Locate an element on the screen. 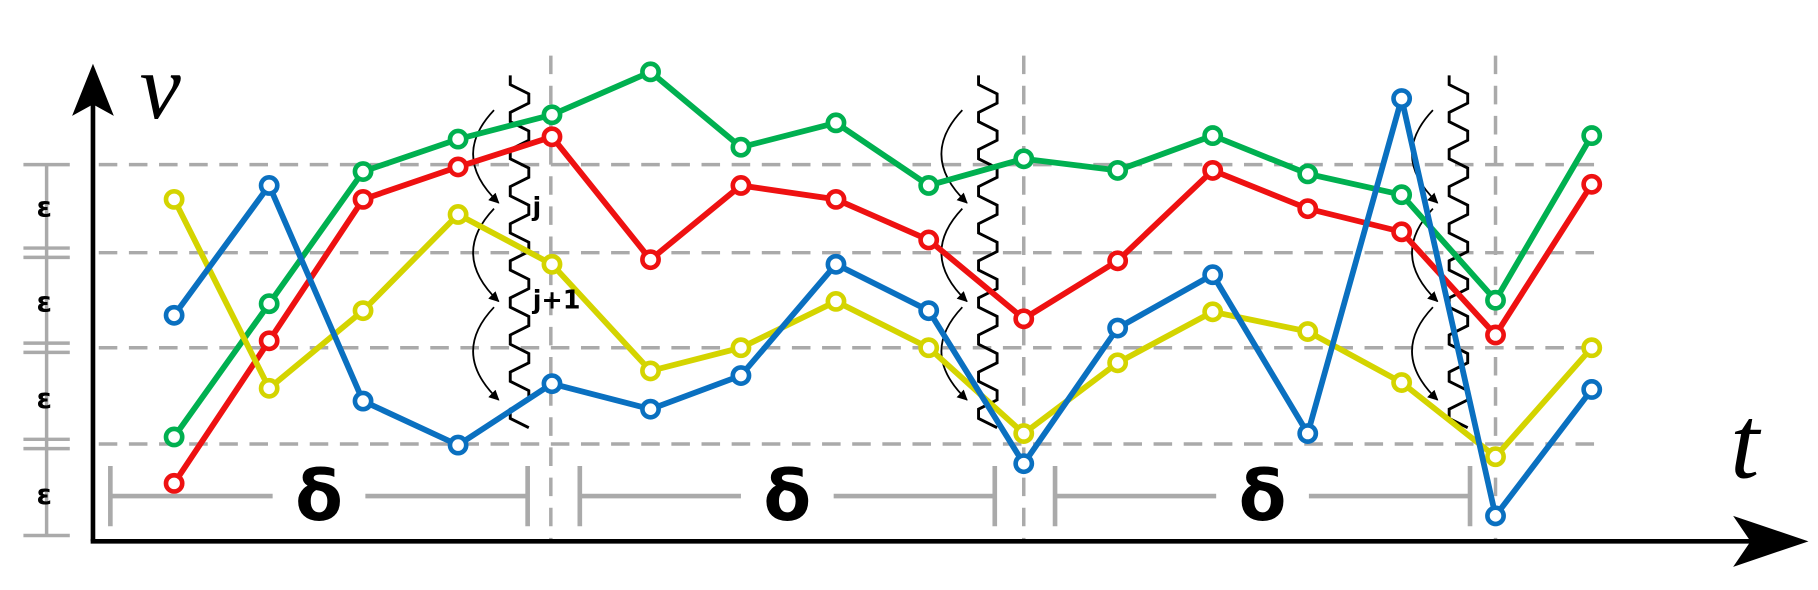  delta-scale is located at coordinates (790, 496).